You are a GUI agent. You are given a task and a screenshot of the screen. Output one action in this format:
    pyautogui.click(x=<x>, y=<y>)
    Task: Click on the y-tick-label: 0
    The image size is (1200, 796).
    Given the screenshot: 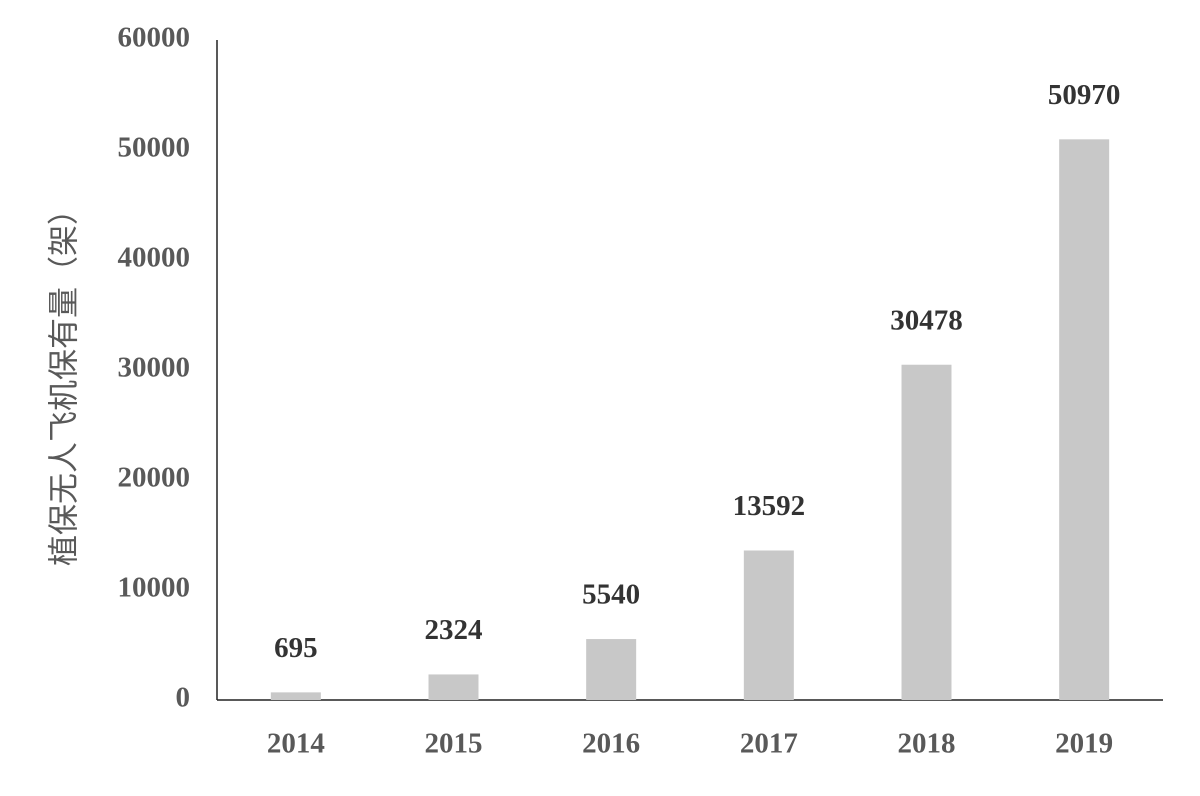 What is the action you would take?
    pyautogui.click(x=183, y=698)
    